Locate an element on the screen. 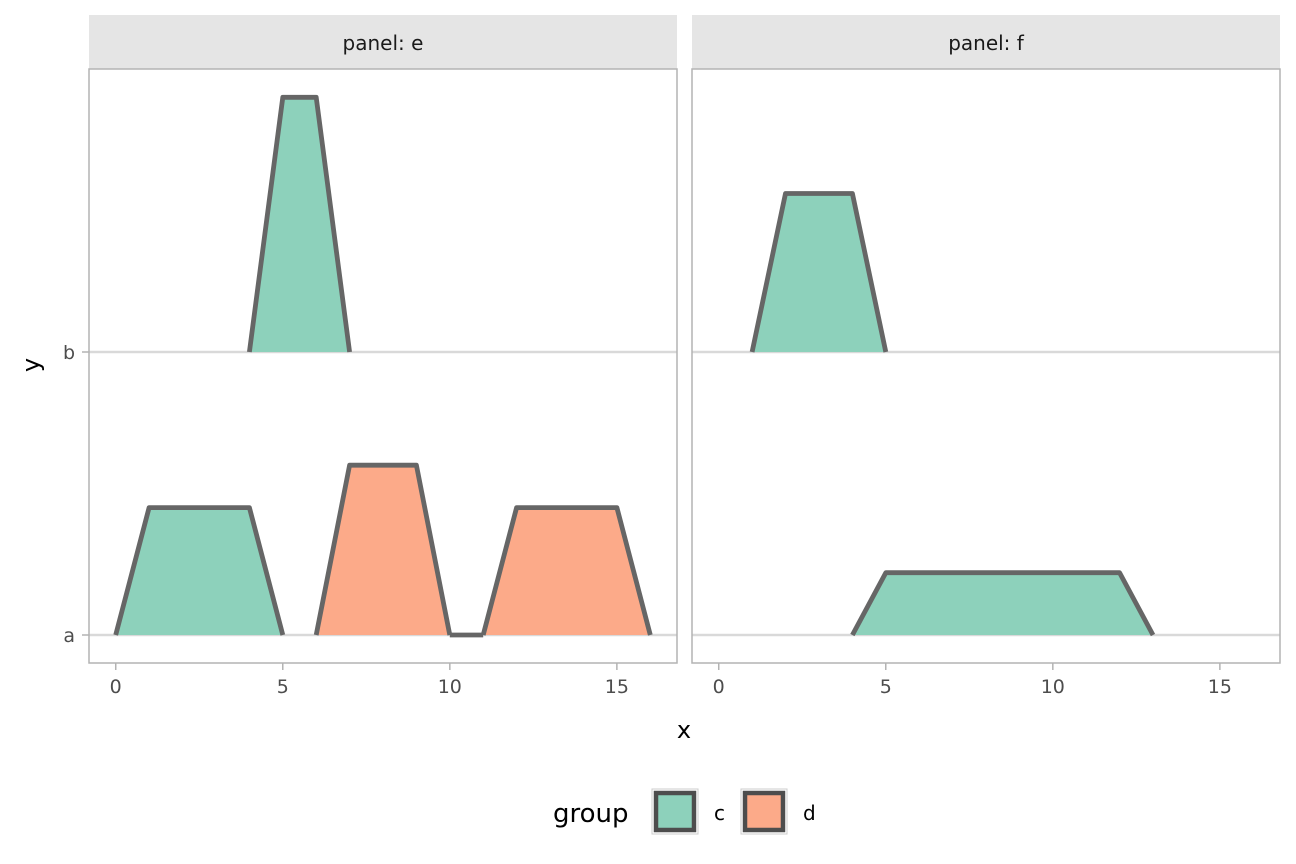 The height and width of the screenshot is (864, 1296). y-tick-label: b is located at coordinates (69, 353).